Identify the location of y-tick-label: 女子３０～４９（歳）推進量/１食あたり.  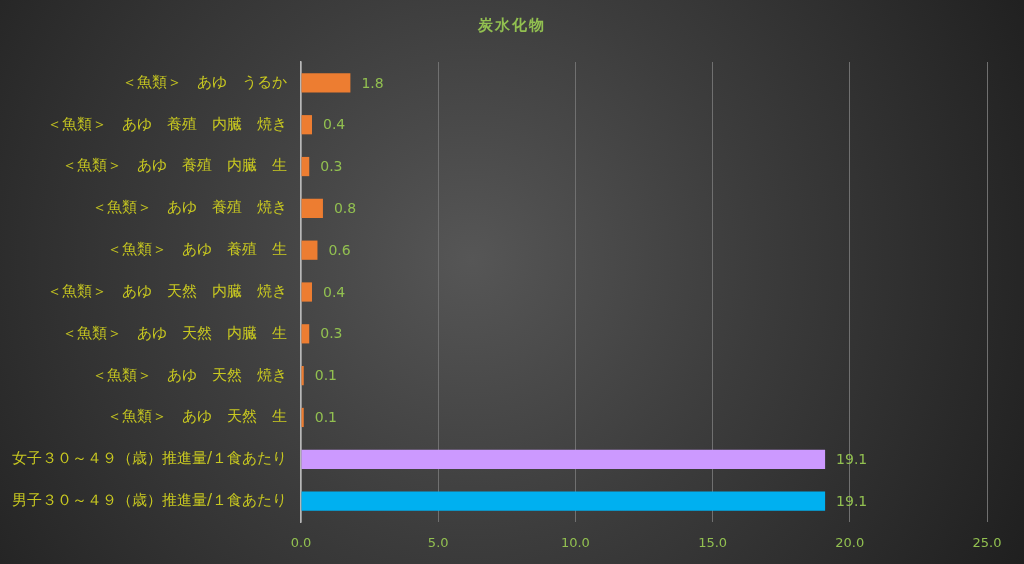
(149, 458).